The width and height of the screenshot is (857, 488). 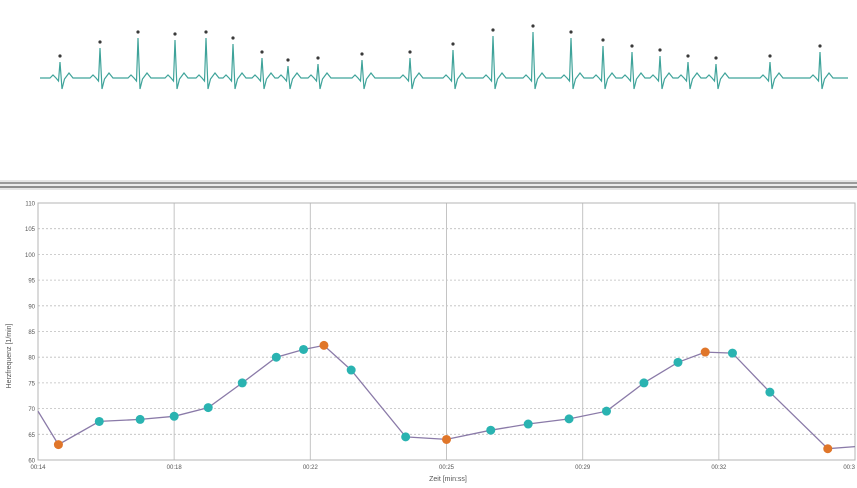 I want to click on y-tick-label: 95, so click(x=31, y=282).